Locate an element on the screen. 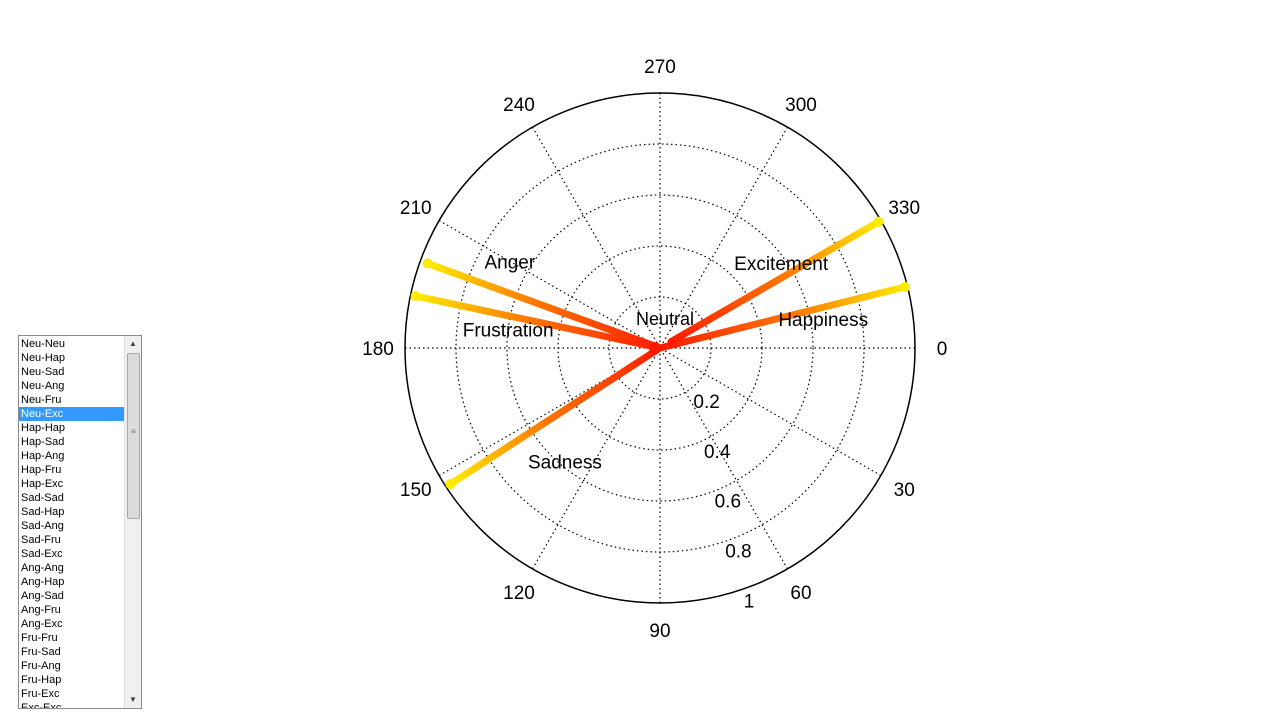  angle-label: 90 is located at coordinates (659, 631).